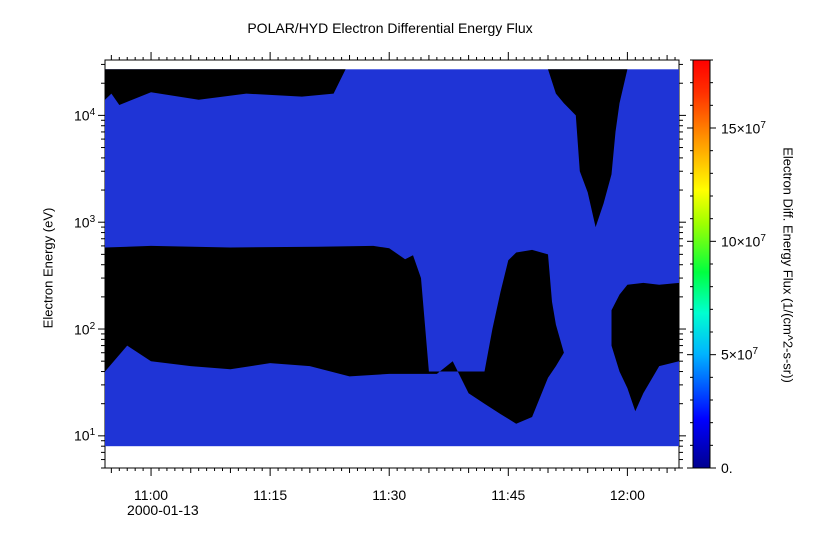  I want to click on high-energy-dropout, so click(588, 148).